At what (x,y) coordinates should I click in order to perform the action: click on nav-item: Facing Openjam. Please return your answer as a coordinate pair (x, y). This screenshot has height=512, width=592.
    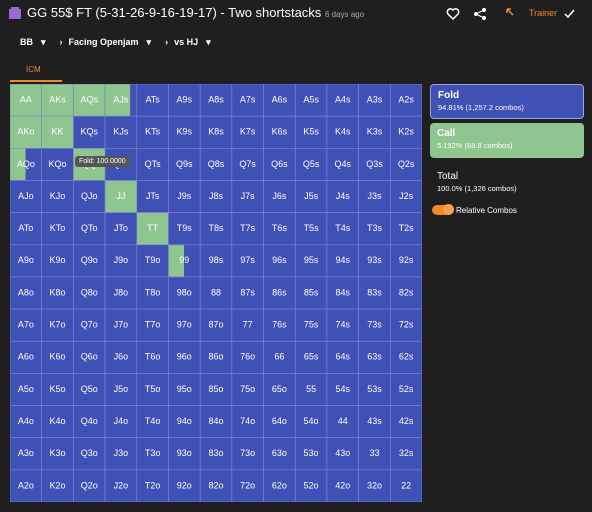
    Looking at the image, I should click on (103, 42).